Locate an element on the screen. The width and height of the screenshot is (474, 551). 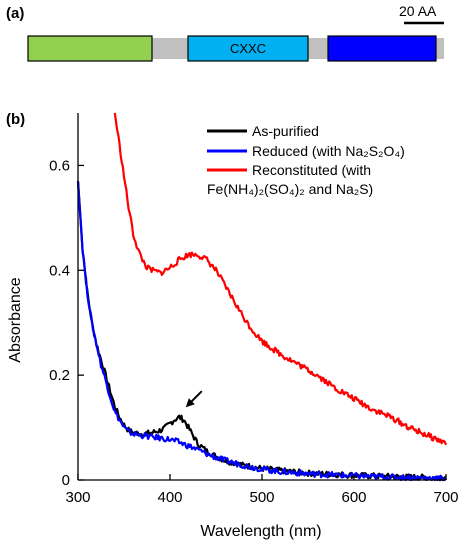
y-tick-label: 0.4 is located at coordinates (59, 270).